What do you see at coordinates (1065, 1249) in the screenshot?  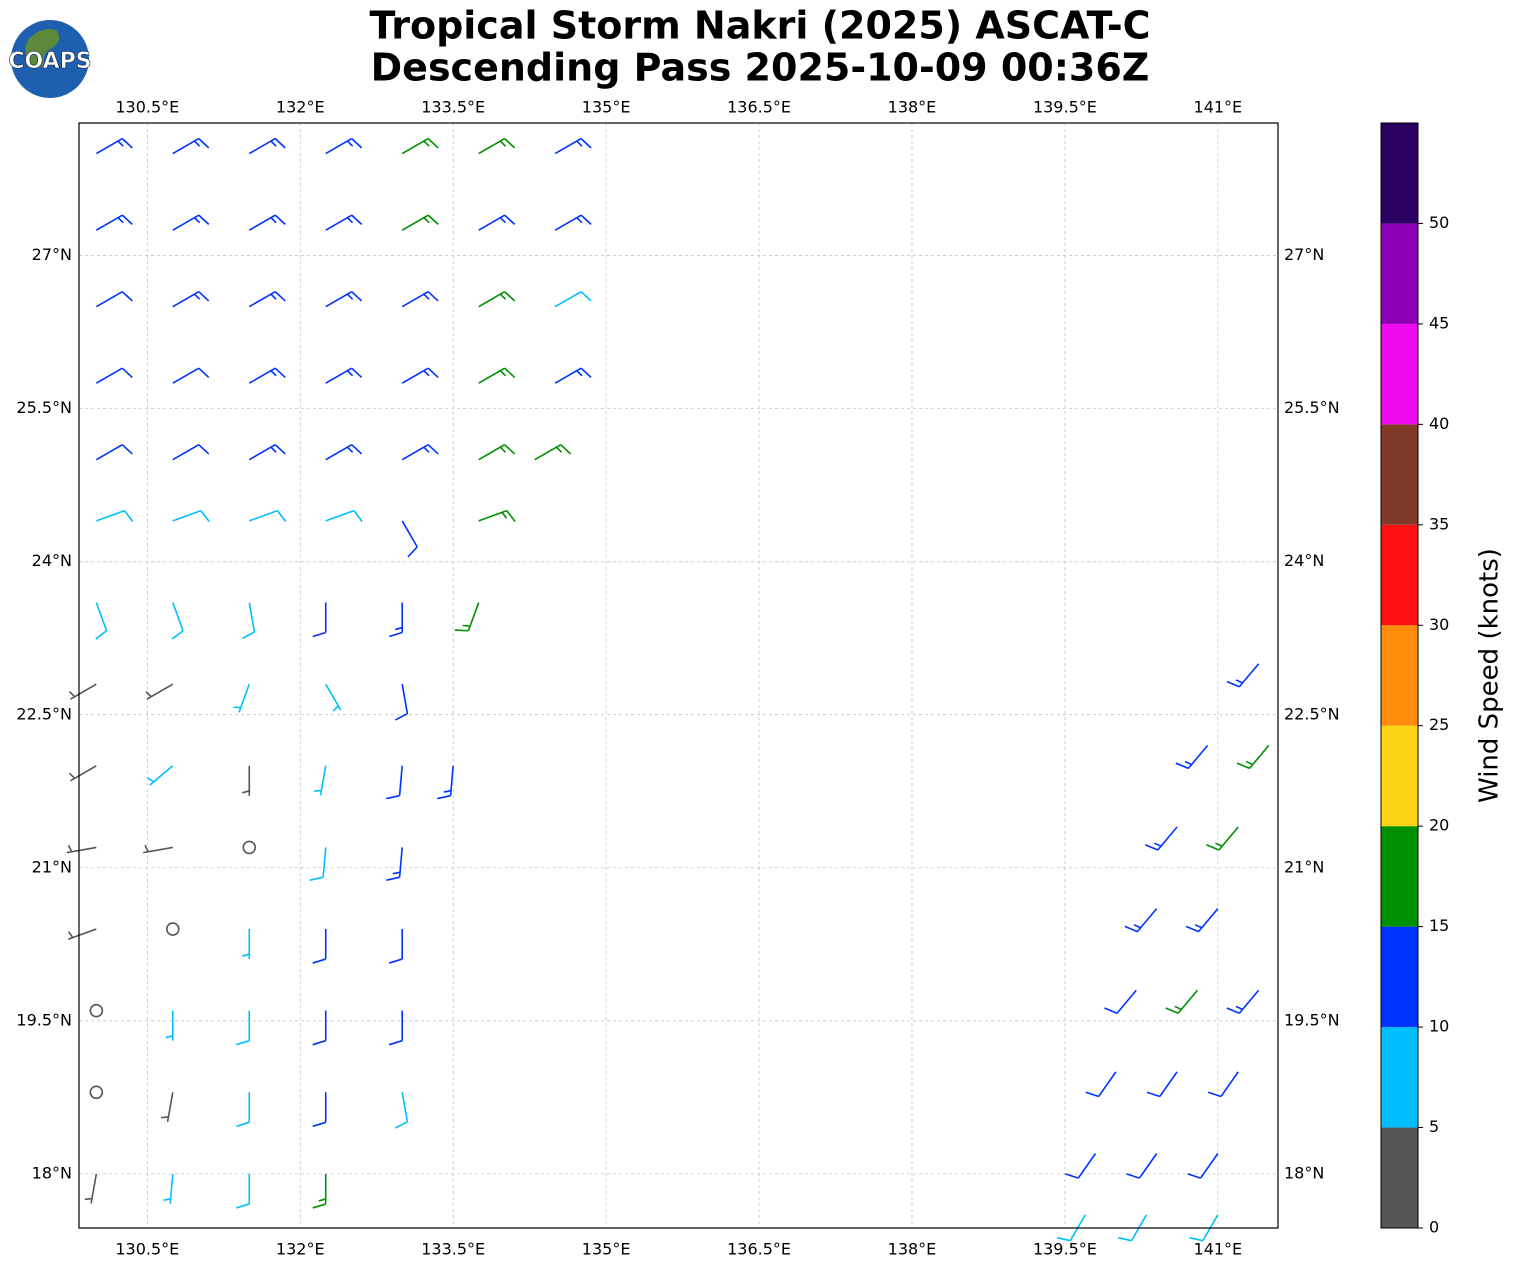 I see `lon-tick-label: 139.5°E` at bounding box center [1065, 1249].